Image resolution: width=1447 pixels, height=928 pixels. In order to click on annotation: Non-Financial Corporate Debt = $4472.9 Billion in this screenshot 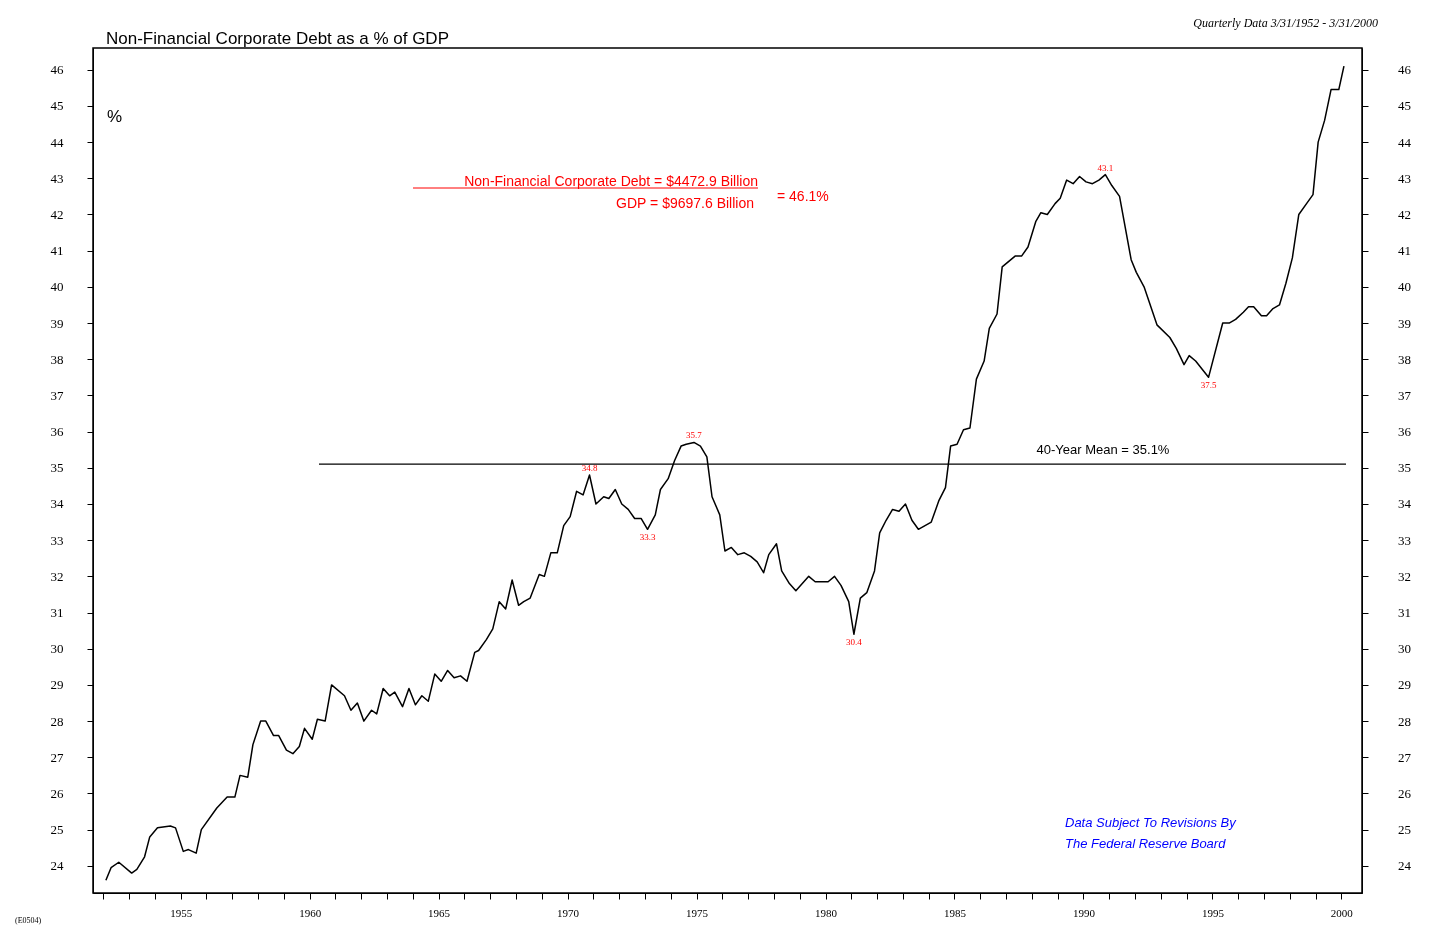, I will do `click(611, 181)`.